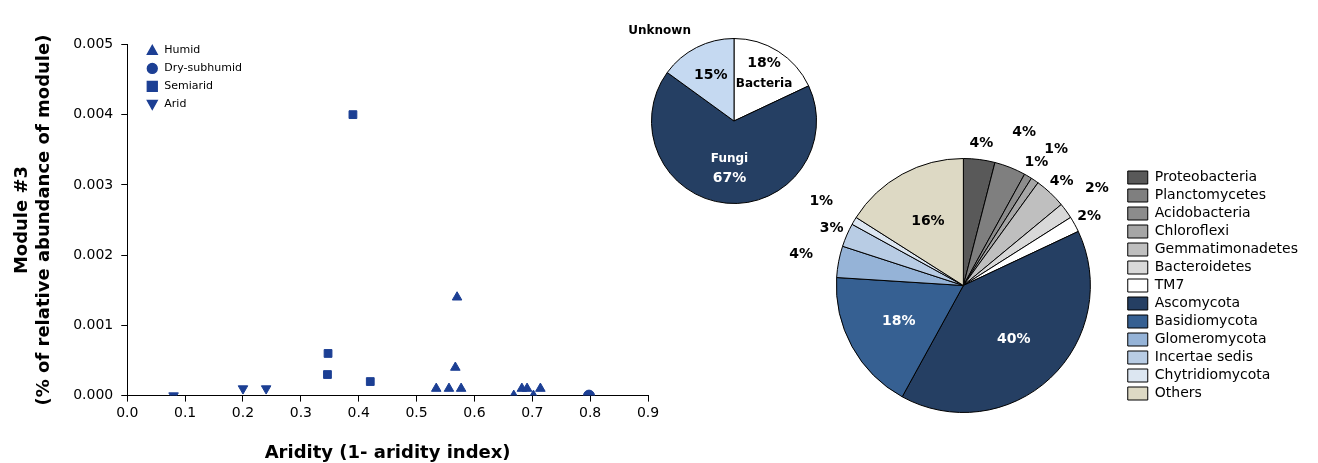 This screenshot has width=1318, height=463. What do you see at coordinates (1212, 374) in the screenshot?
I see `legend-label: Chytridiomycota` at bounding box center [1212, 374].